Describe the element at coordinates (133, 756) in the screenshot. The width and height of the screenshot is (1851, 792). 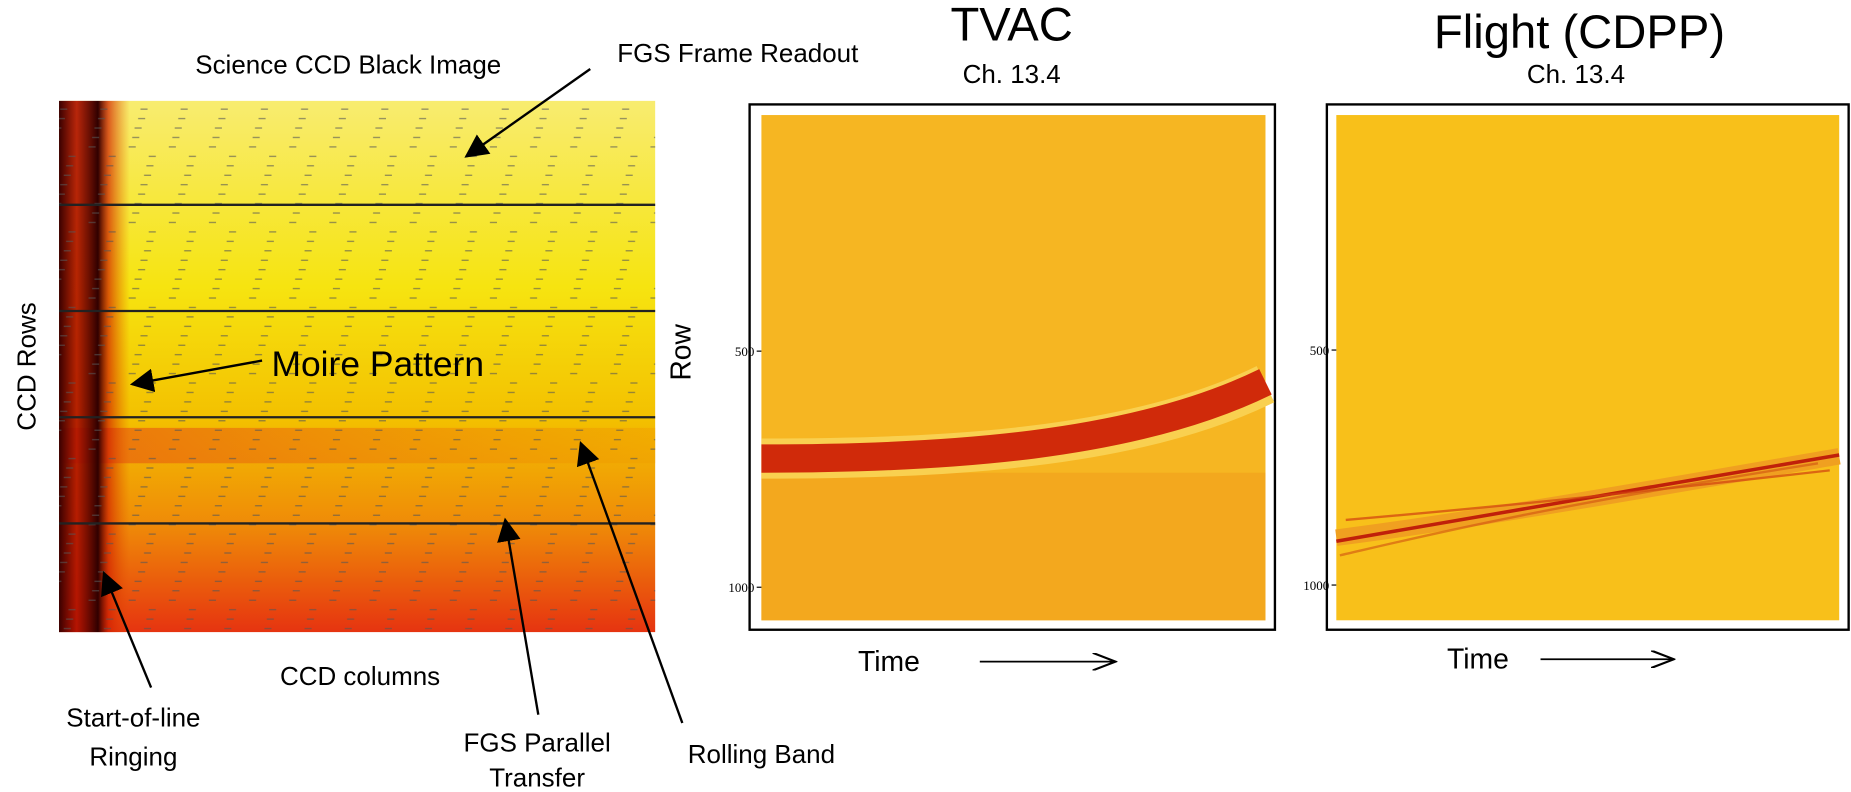
I see `annotation: Ringing` at that location.